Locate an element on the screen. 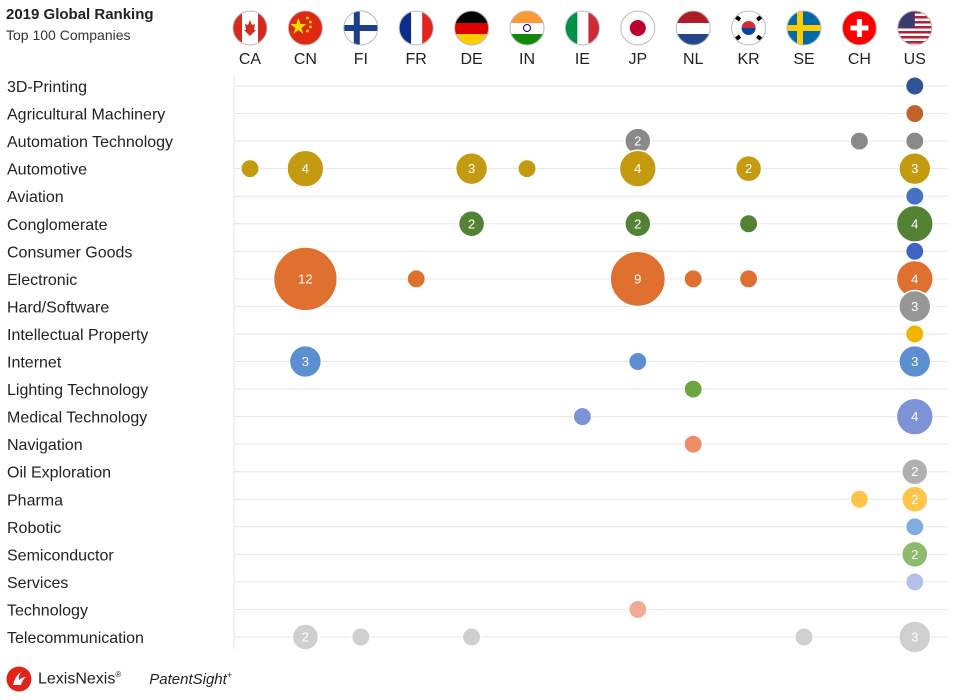 The height and width of the screenshot is (700, 960). category-label: Agricultural Machinery is located at coordinates (86, 115).